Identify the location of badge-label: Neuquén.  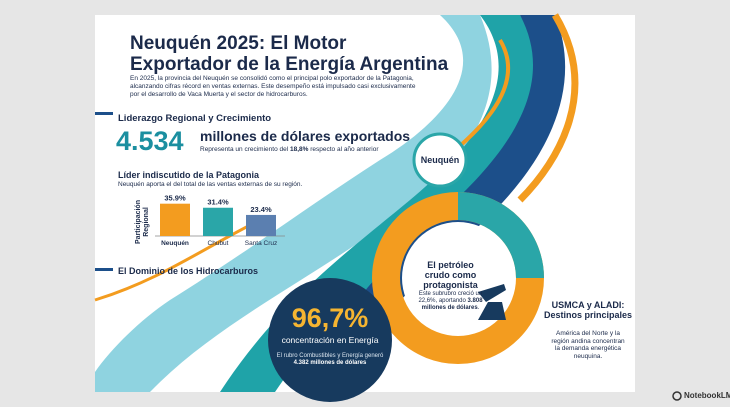
(440, 160).